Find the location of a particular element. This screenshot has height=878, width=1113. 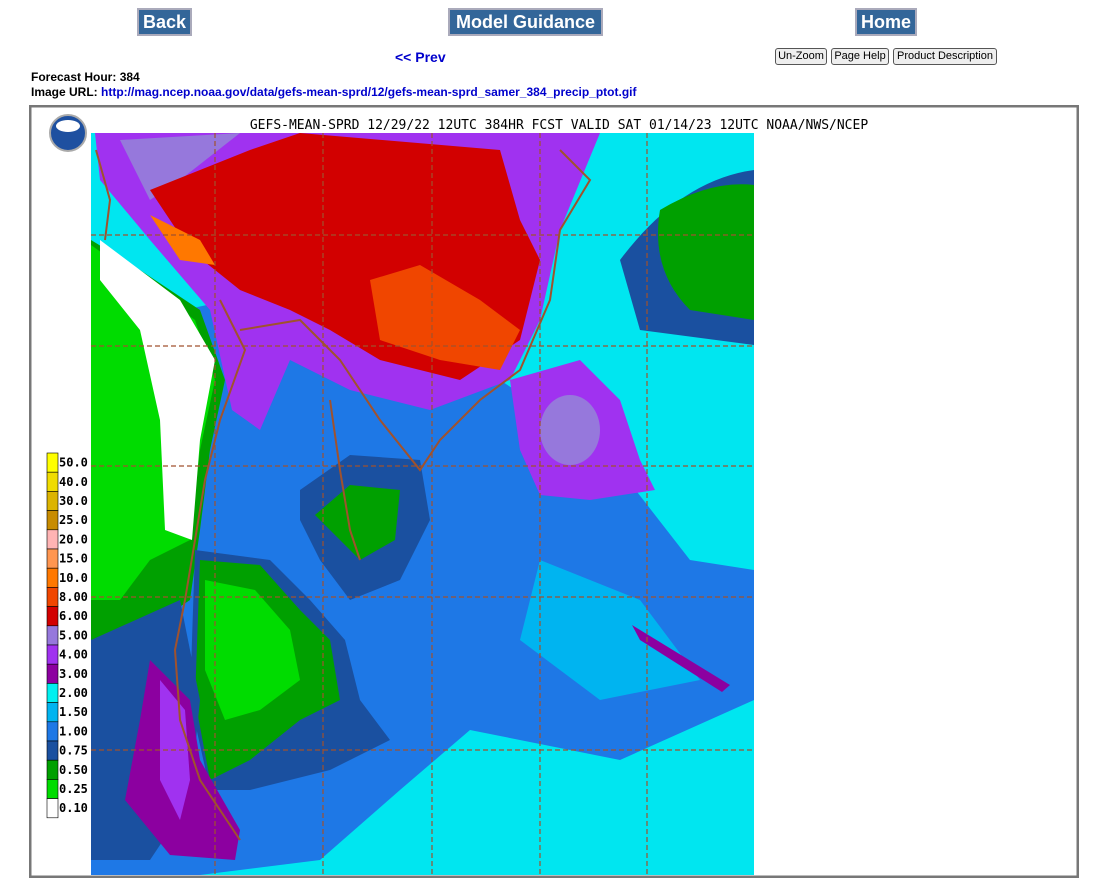

home-button: Home is located at coordinates (886, 22).